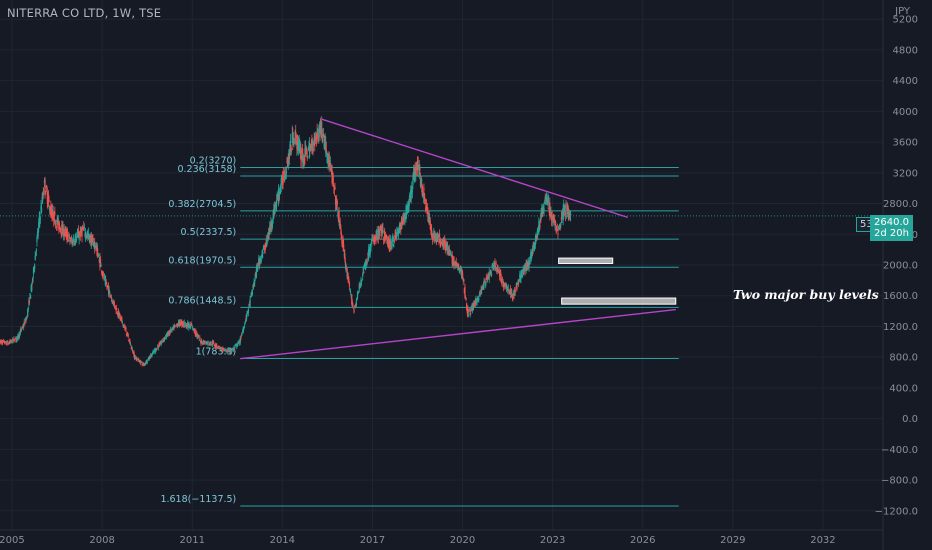 The image size is (932, 550). I want to click on symbol-title: NITERRA CO LTD, 1W, TSE, so click(84, 13).